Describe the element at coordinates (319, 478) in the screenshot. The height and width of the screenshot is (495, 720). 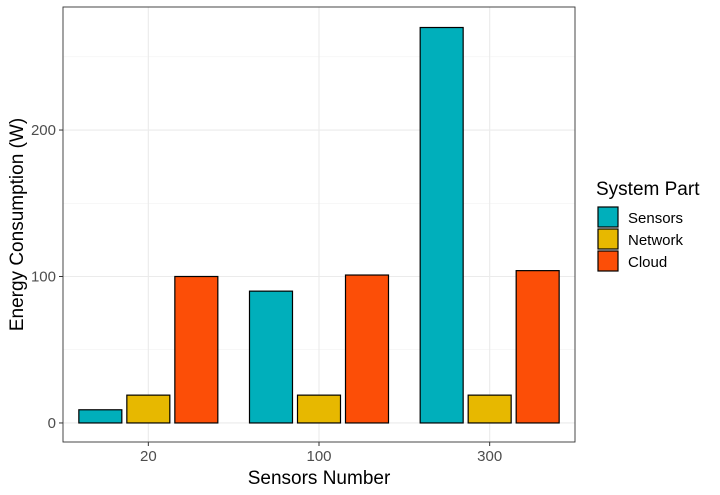
I see `x-axis-title: Sensors Number` at that location.